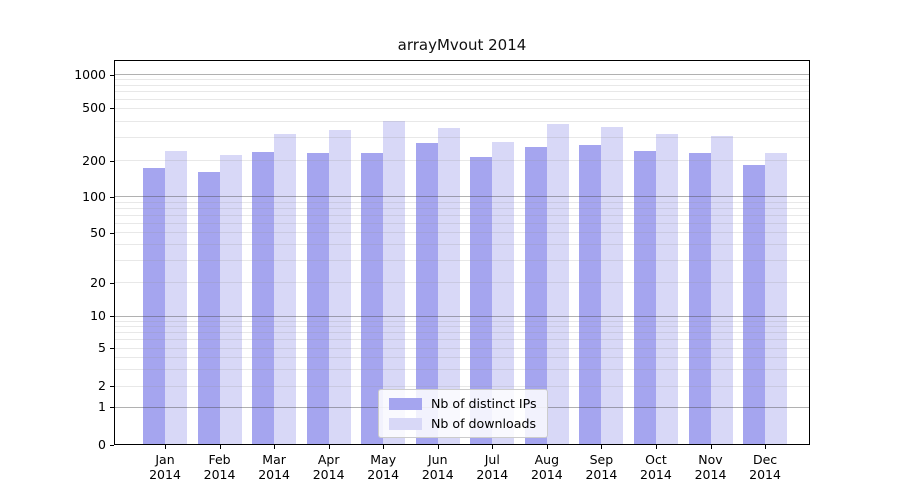 Image resolution: width=900 pixels, height=500 pixels. What do you see at coordinates (94, 108) in the screenshot?
I see `y-tick-label: 500` at bounding box center [94, 108].